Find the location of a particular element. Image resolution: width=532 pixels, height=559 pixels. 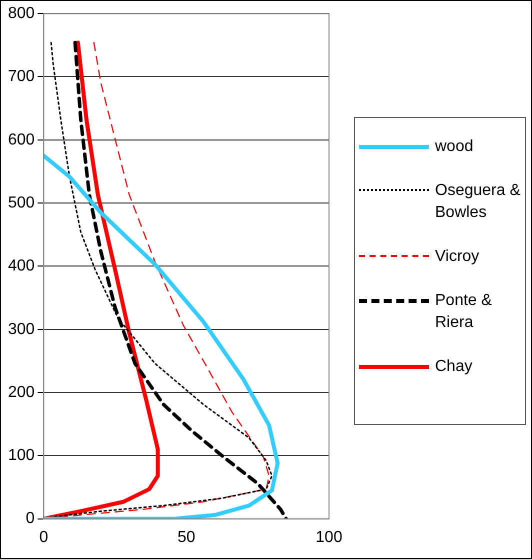

legend-label: Oseguera & Bowles is located at coordinates (478, 202).